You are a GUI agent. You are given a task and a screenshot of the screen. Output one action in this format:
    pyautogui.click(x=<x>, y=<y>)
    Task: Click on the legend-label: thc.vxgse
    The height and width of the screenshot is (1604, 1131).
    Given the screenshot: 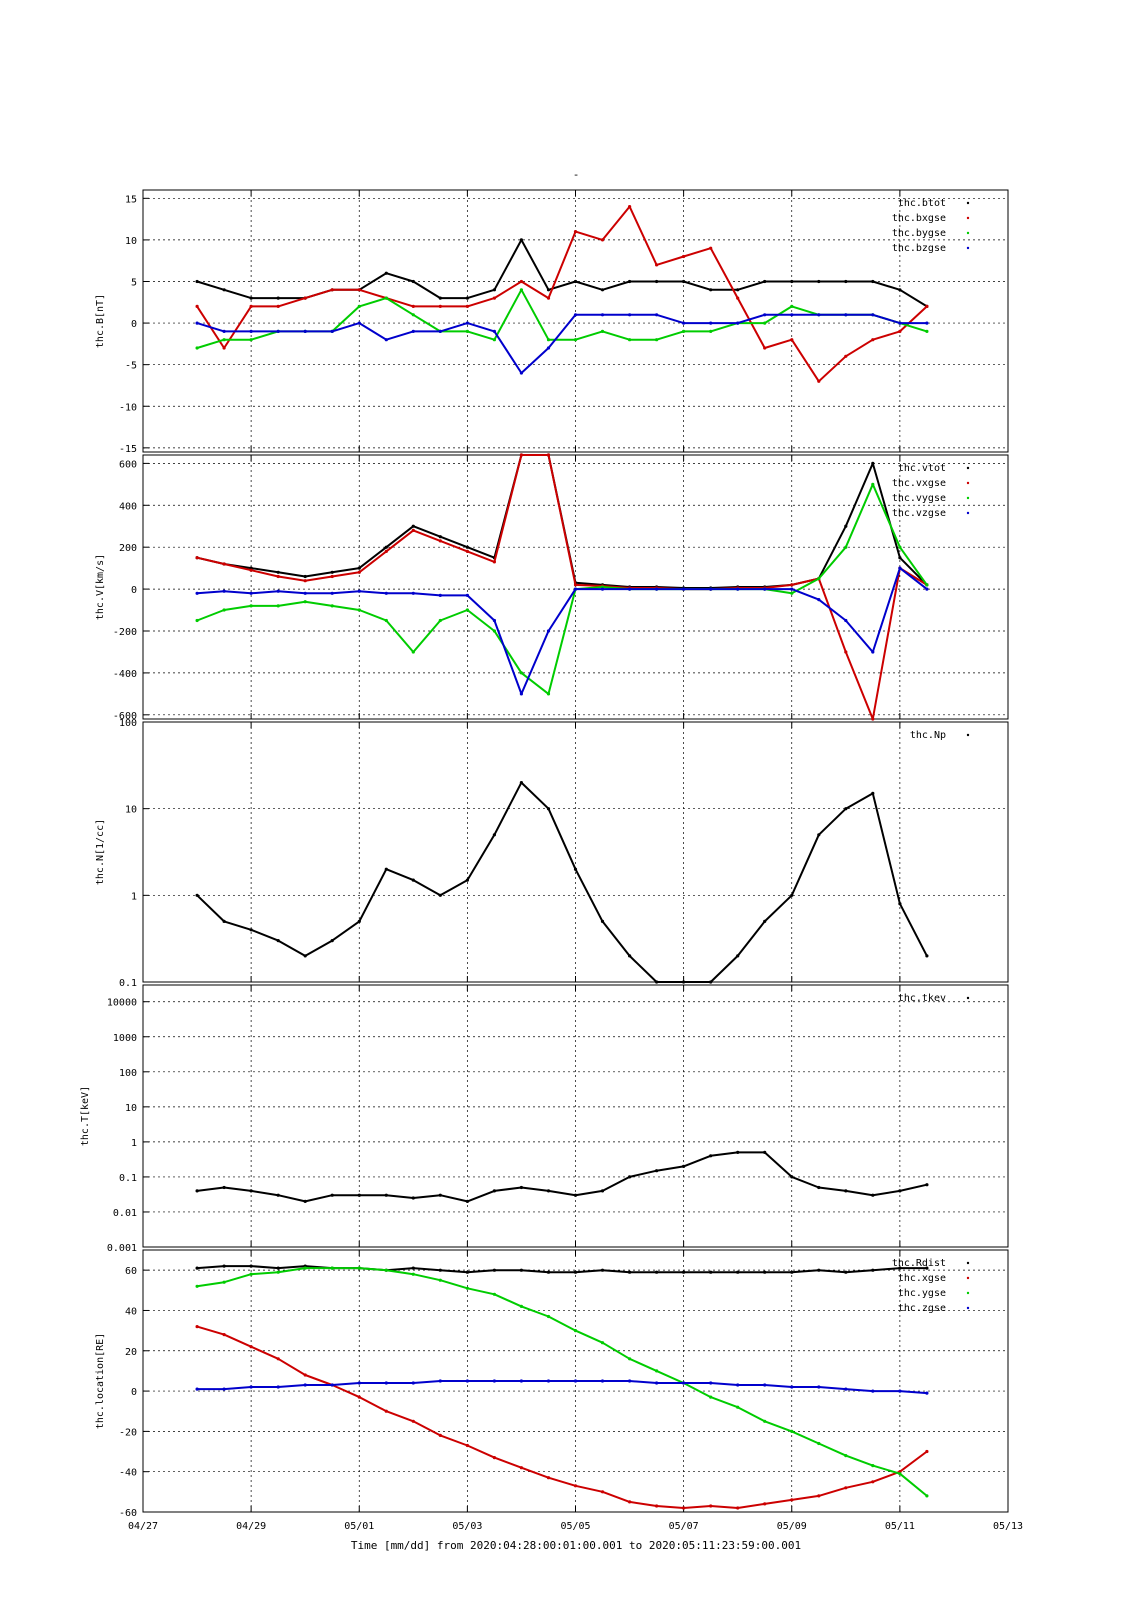 What is the action you would take?
    pyautogui.click(x=919, y=483)
    